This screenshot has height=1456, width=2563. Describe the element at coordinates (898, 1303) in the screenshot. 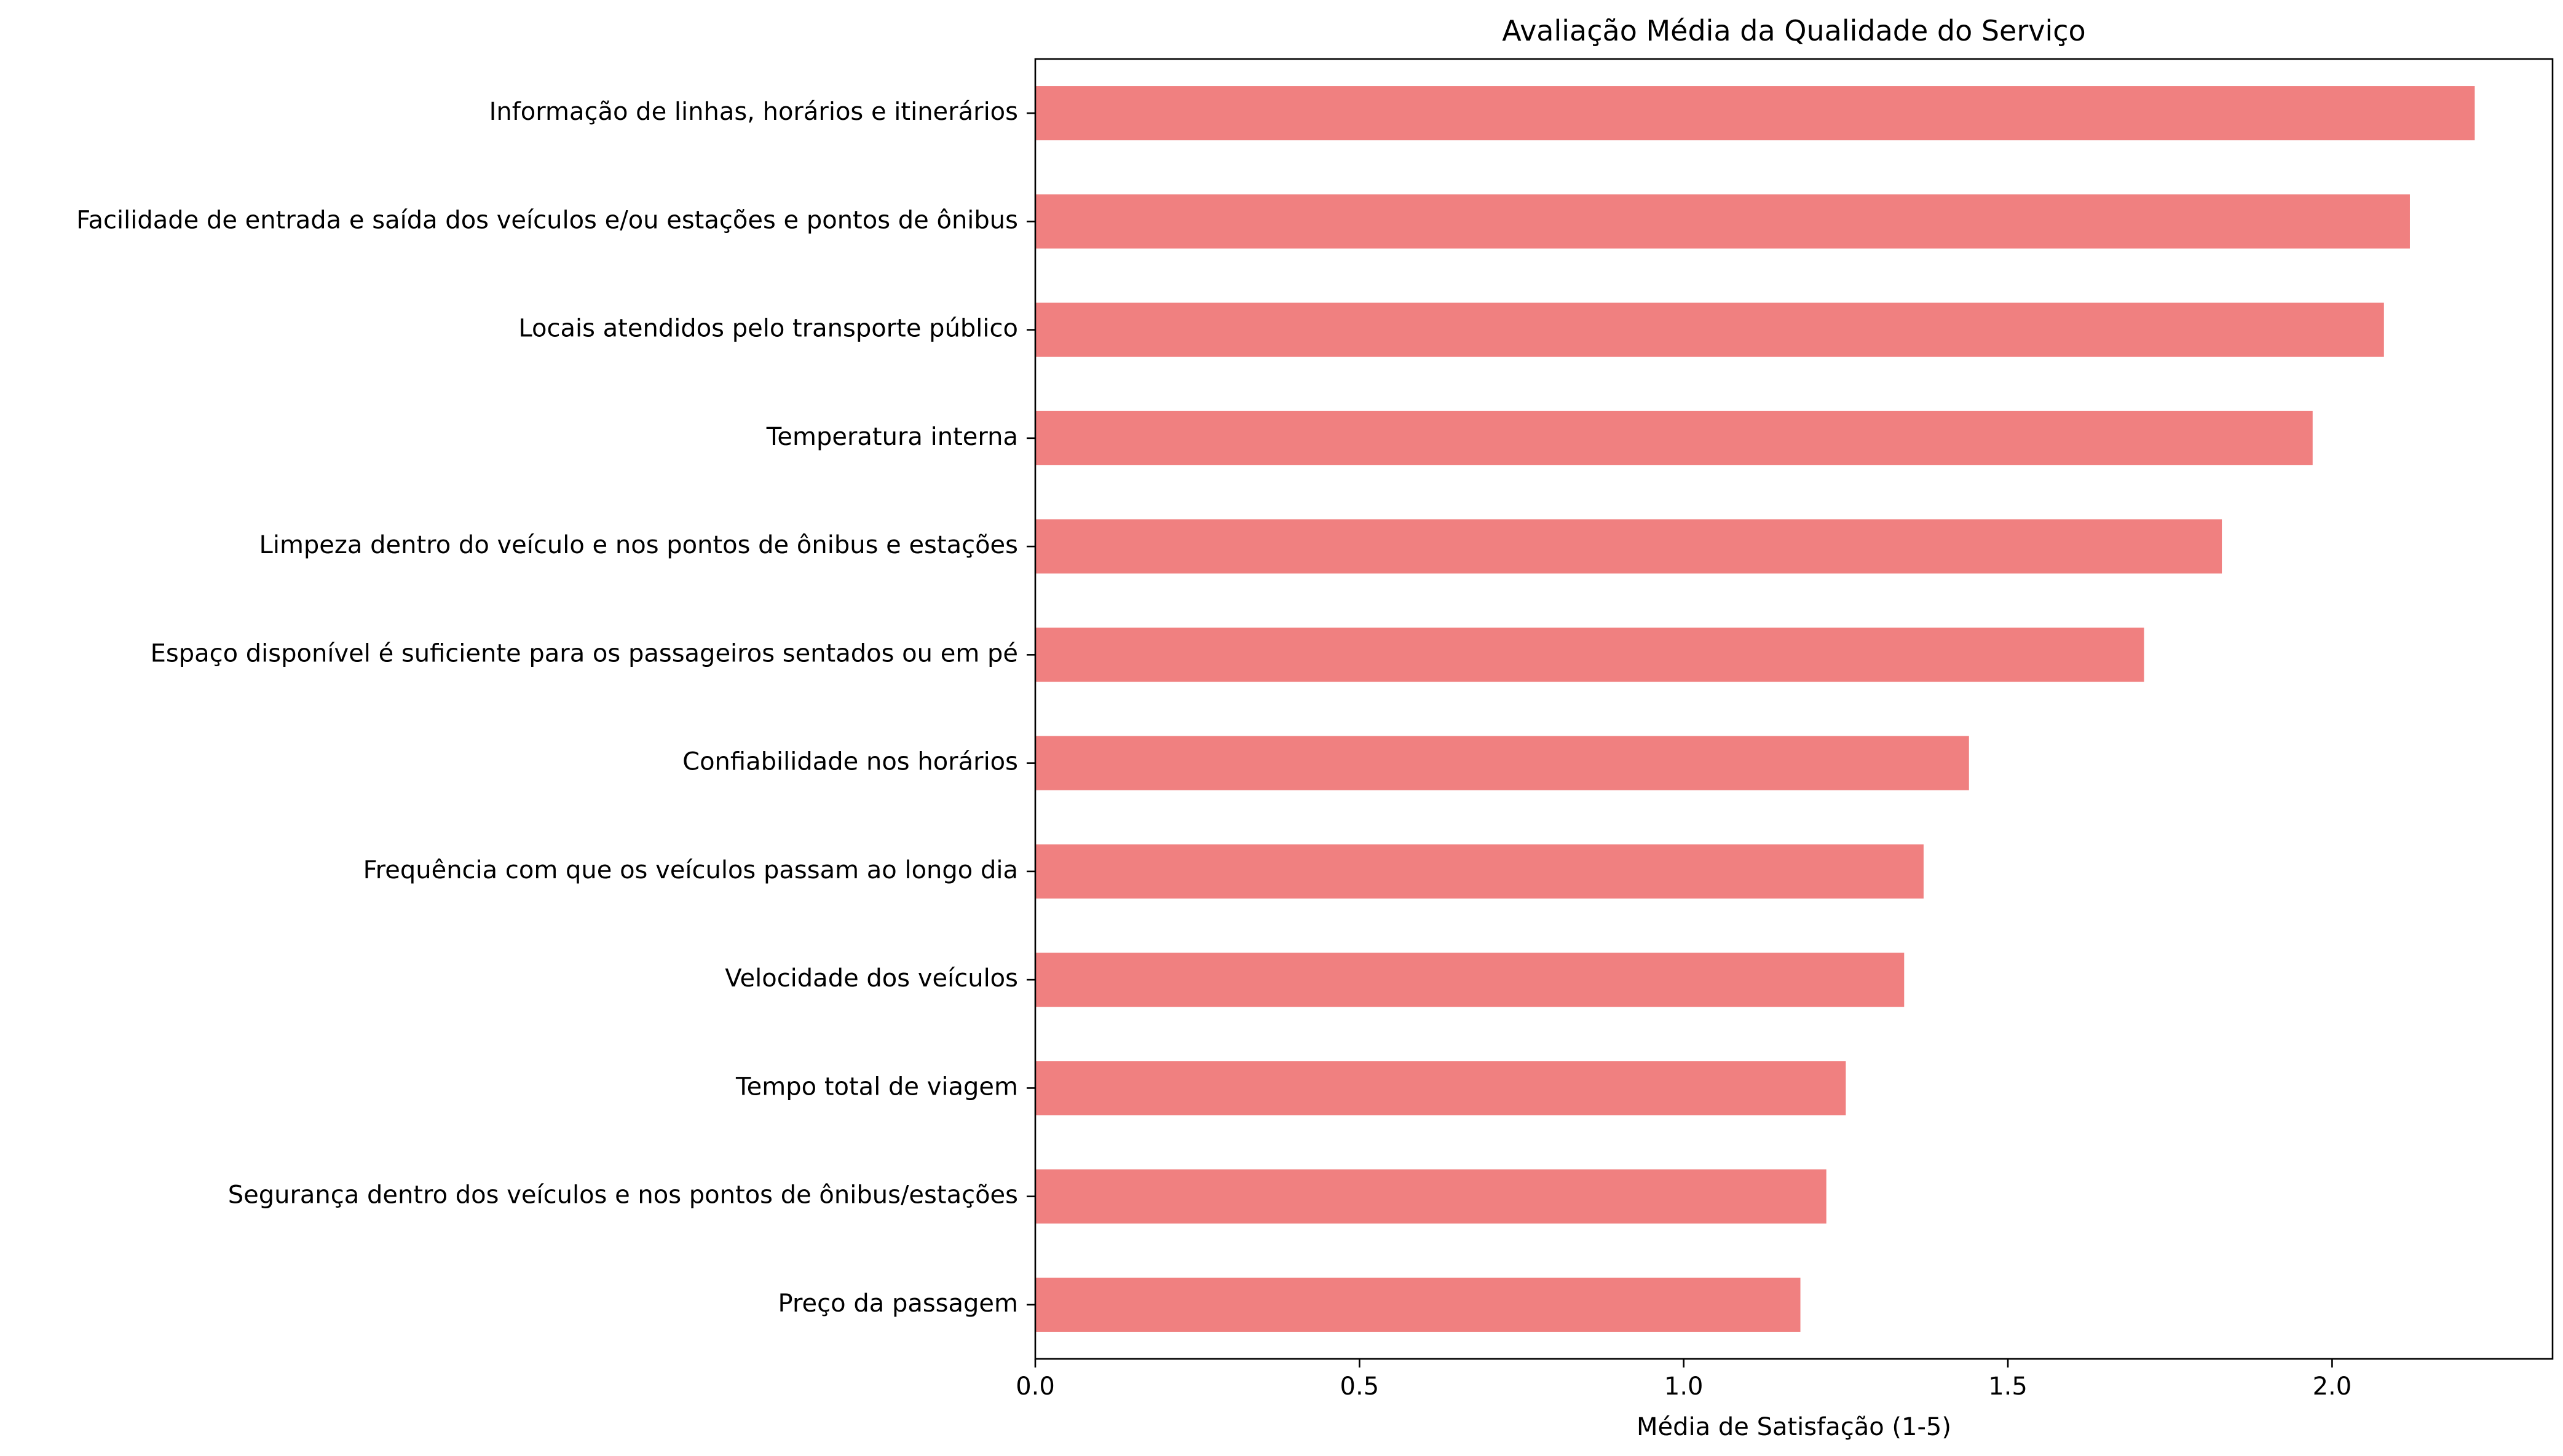

I see `y-tick-label: Preço da passagem` at that location.